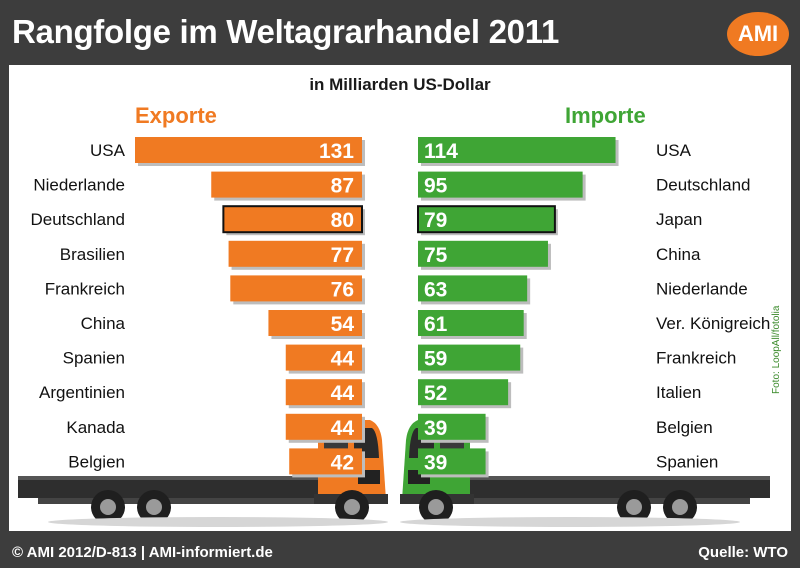 This screenshot has width=800, height=568. Describe the element at coordinates (95, 427) in the screenshot. I see `export-country-9: Kanada` at that location.